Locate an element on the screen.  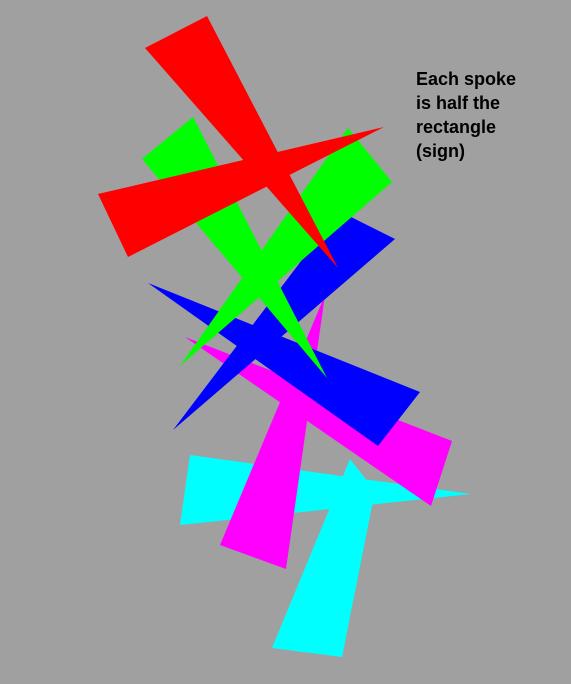
caption-line-1: Each spoke is located at coordinates (466, 79).